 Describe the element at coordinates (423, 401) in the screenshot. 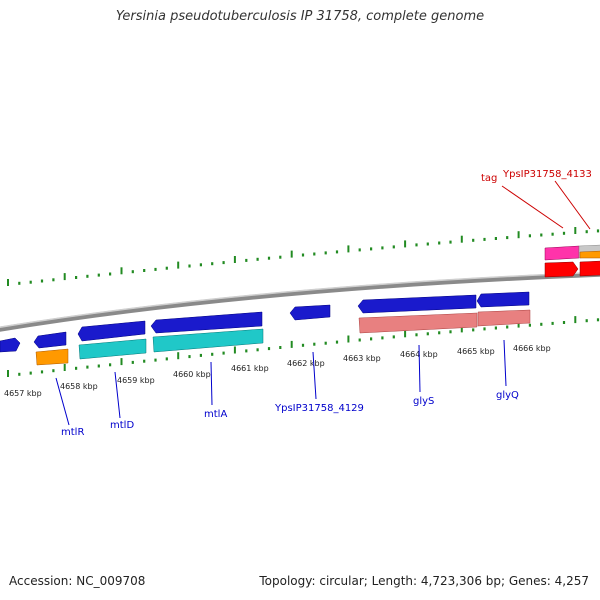

I see `gene-label-glyS: glyS` at that location.